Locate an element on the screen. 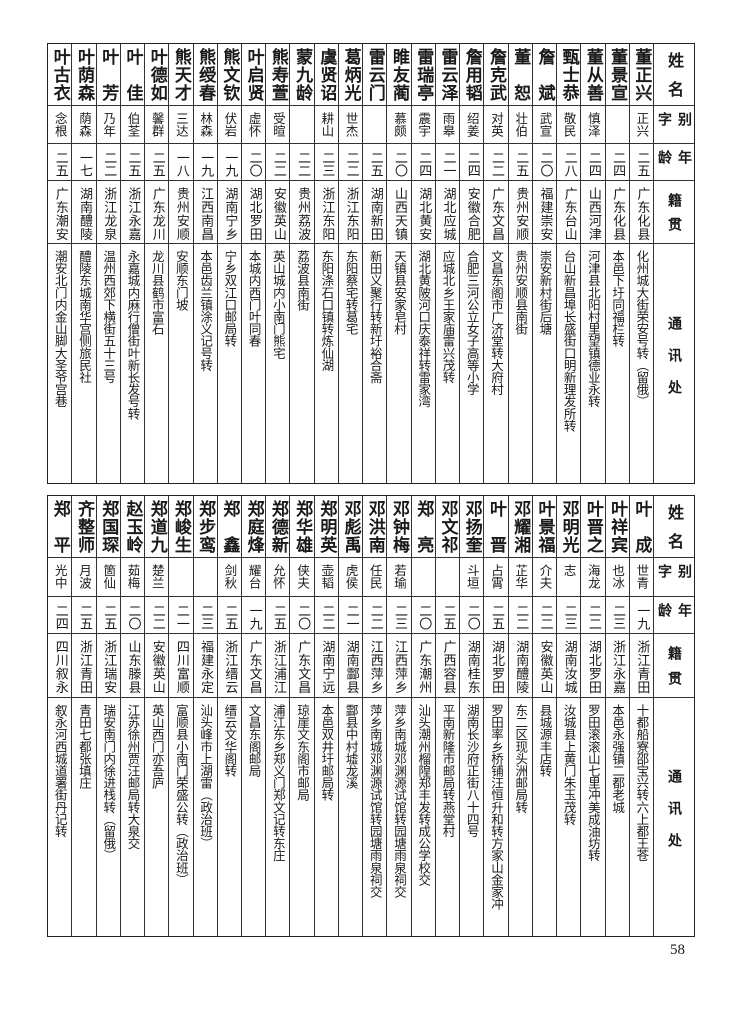  person-column: 虞贤诏 耕山 二三 浙江东阳 东阳涤石口镇转炼仙湖 is located at coordinates (325, 263).